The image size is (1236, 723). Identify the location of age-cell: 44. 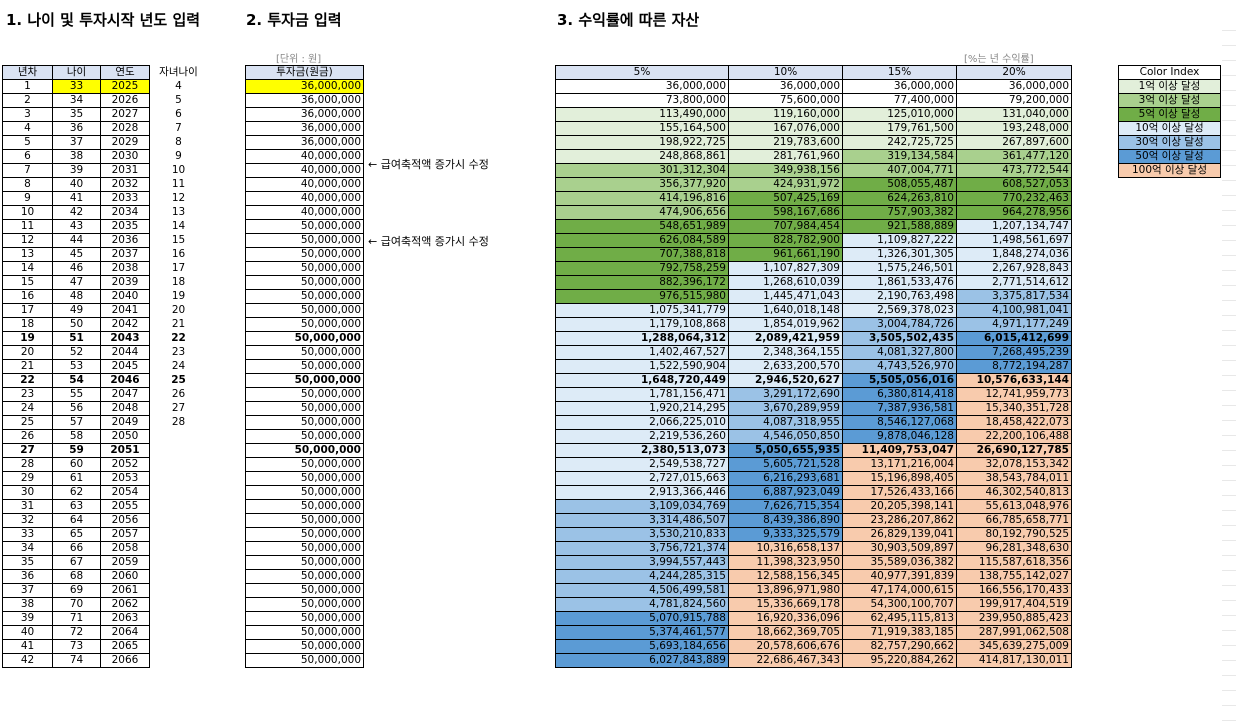
(76, 240).